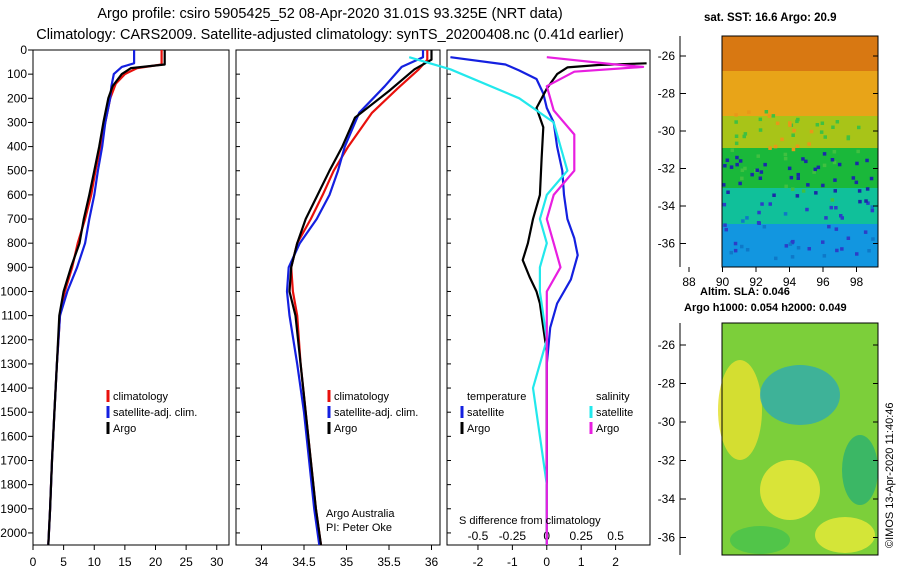  What do you see at coordinates (800, 245) in the screenshot?
I see `sst-band-cyan` at bounding box center [800, 245].